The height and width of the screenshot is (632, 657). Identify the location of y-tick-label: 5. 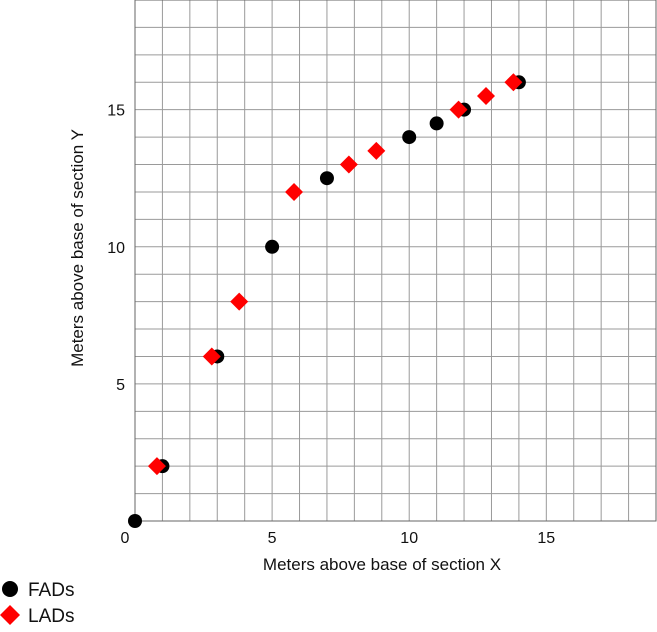
(120, 385).